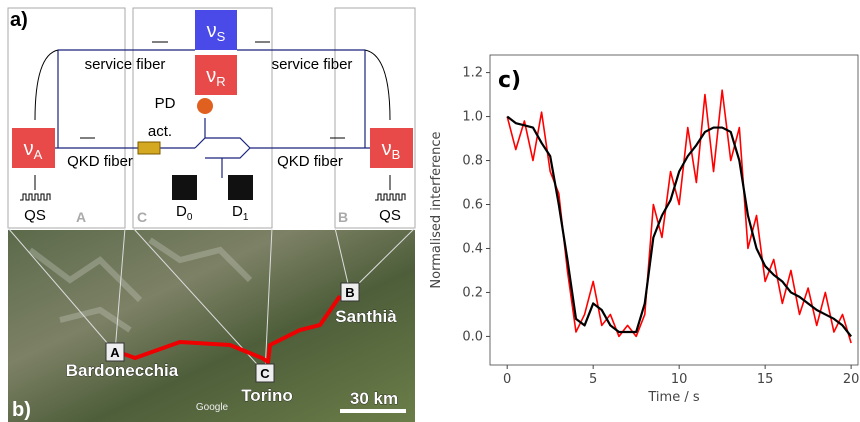  I want to click on detector-label: D0, so click(184, 213).